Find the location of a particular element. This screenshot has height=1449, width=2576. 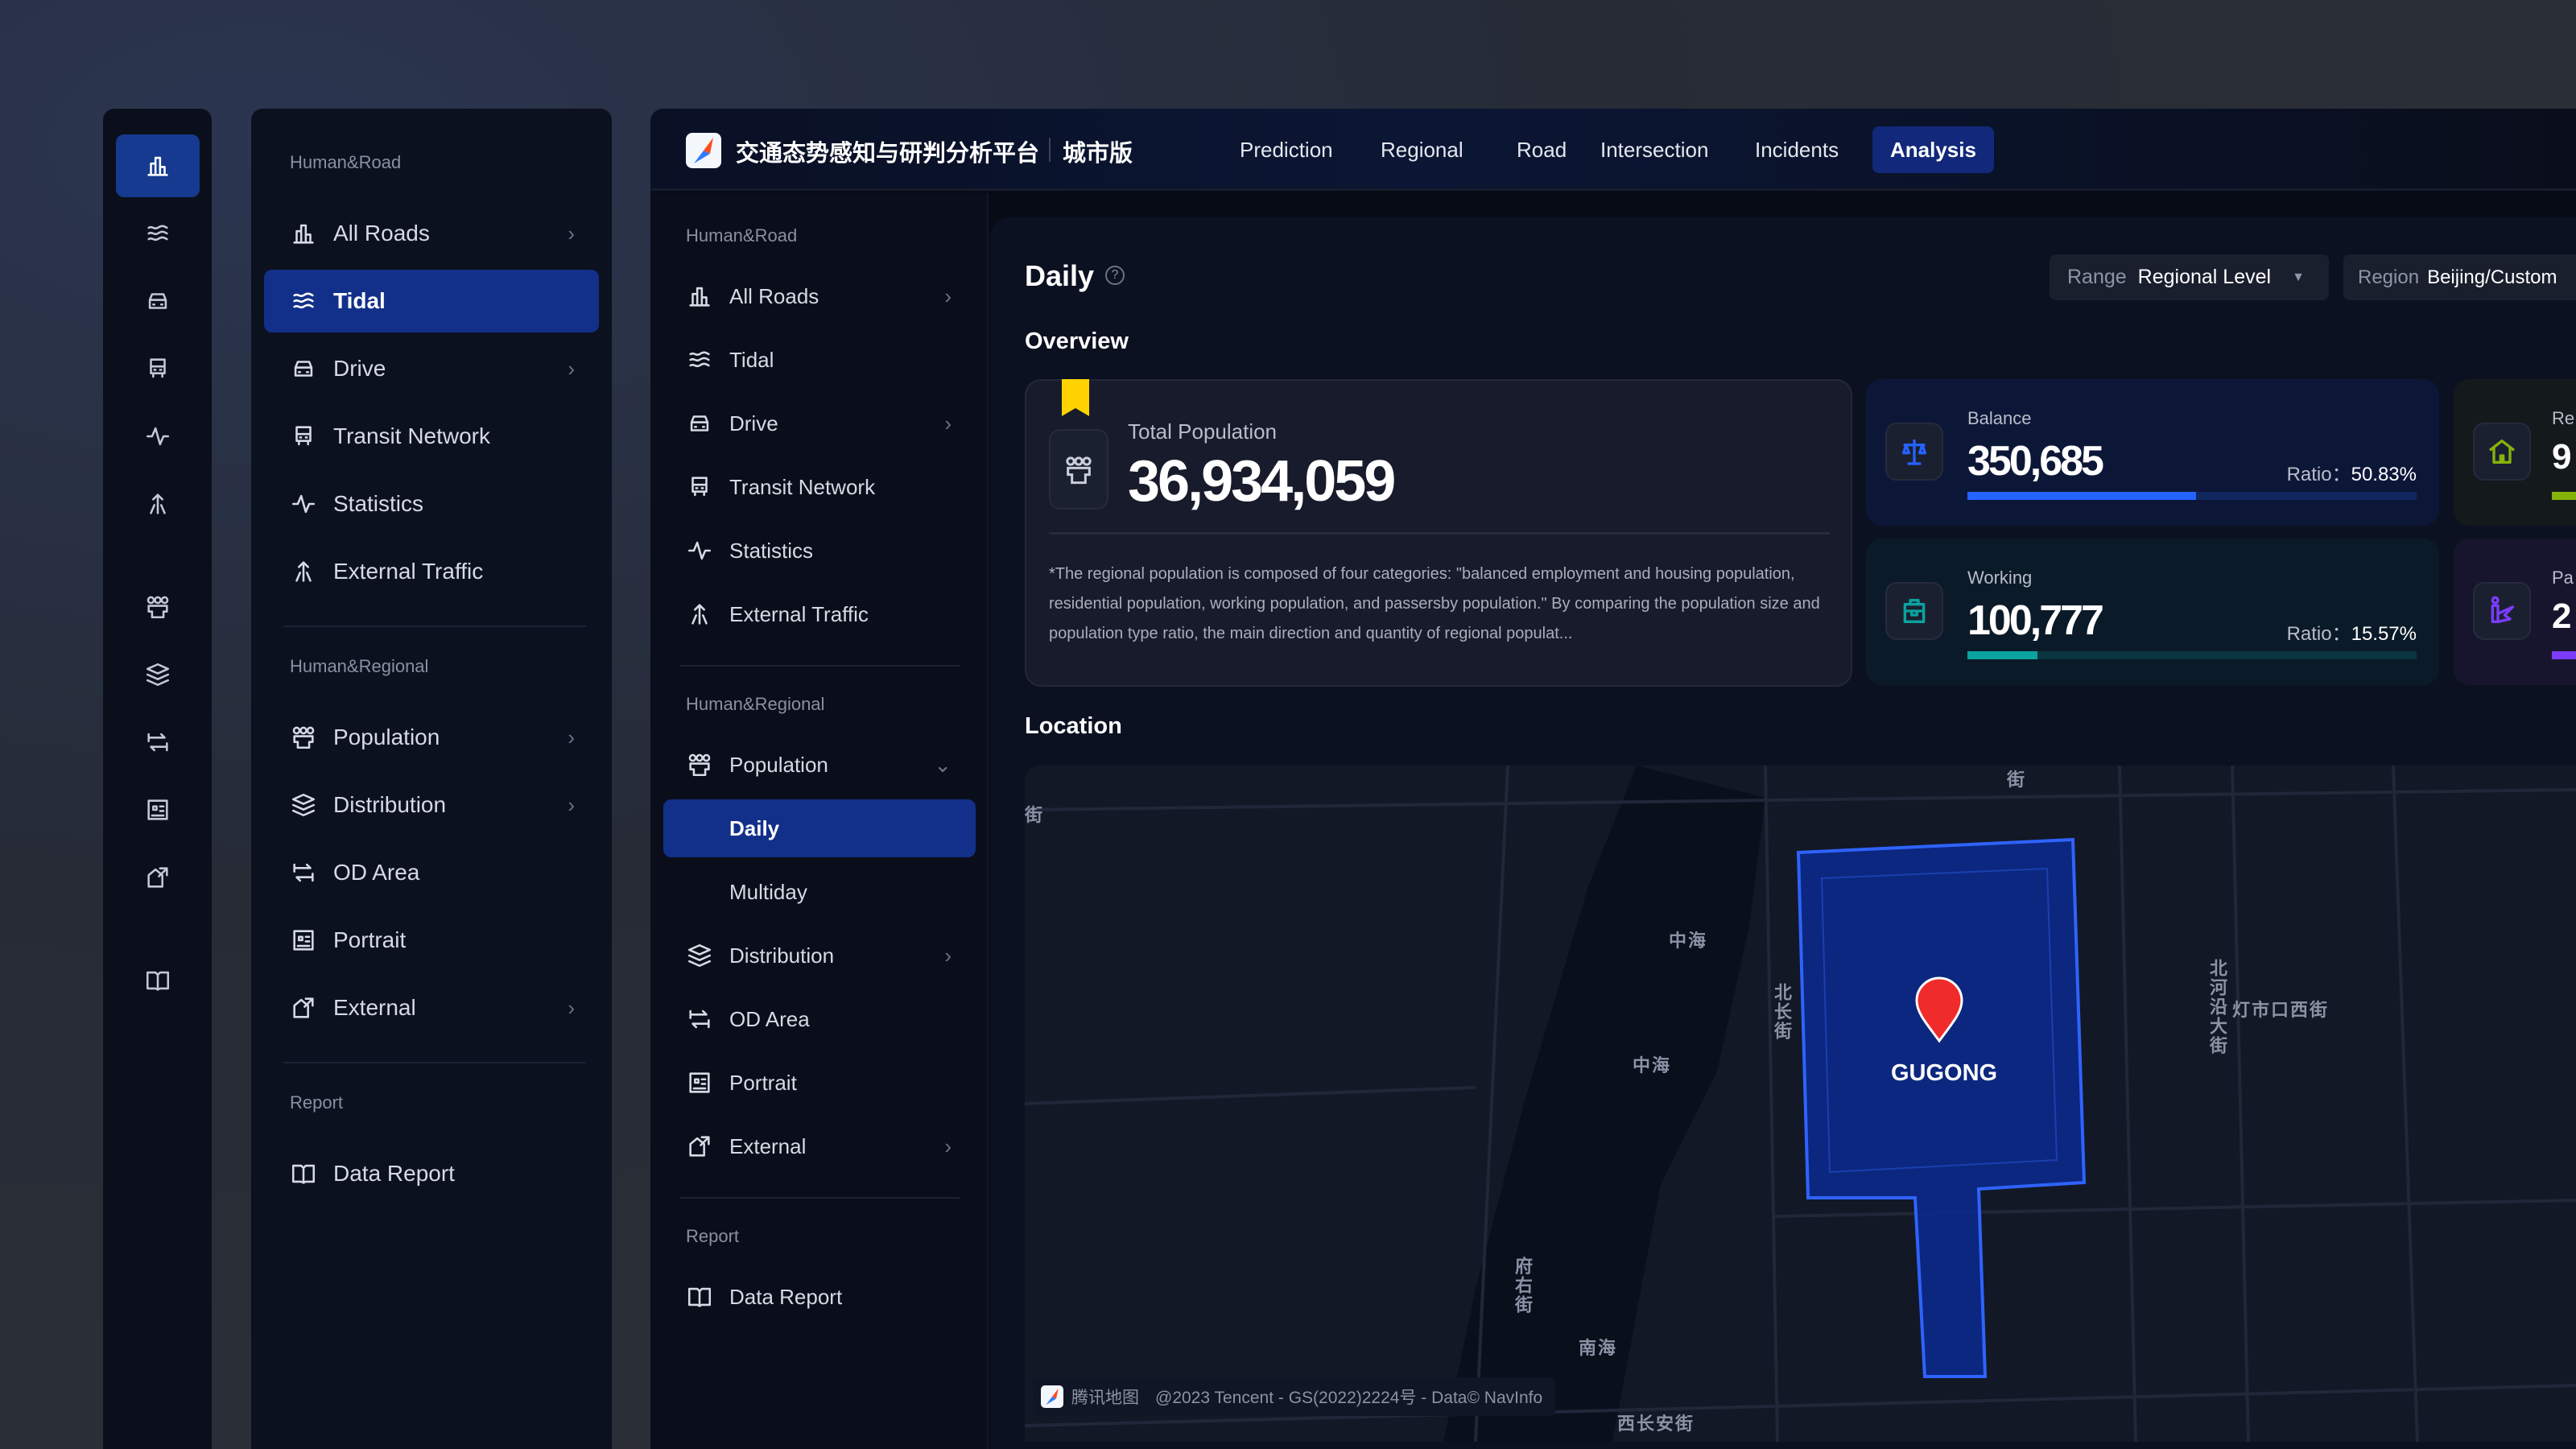

range-select: Range Regional Level ▼ is located at coordinates (2189, 277).